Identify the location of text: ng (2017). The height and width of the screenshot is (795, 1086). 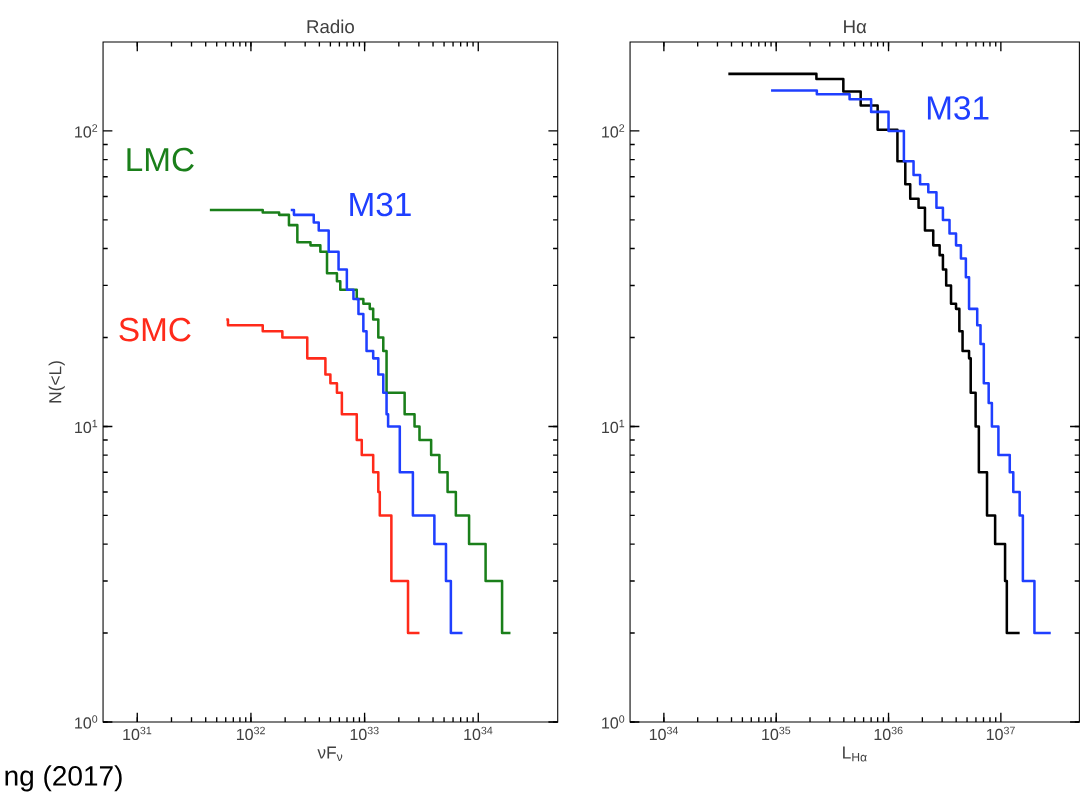
(63, 778).